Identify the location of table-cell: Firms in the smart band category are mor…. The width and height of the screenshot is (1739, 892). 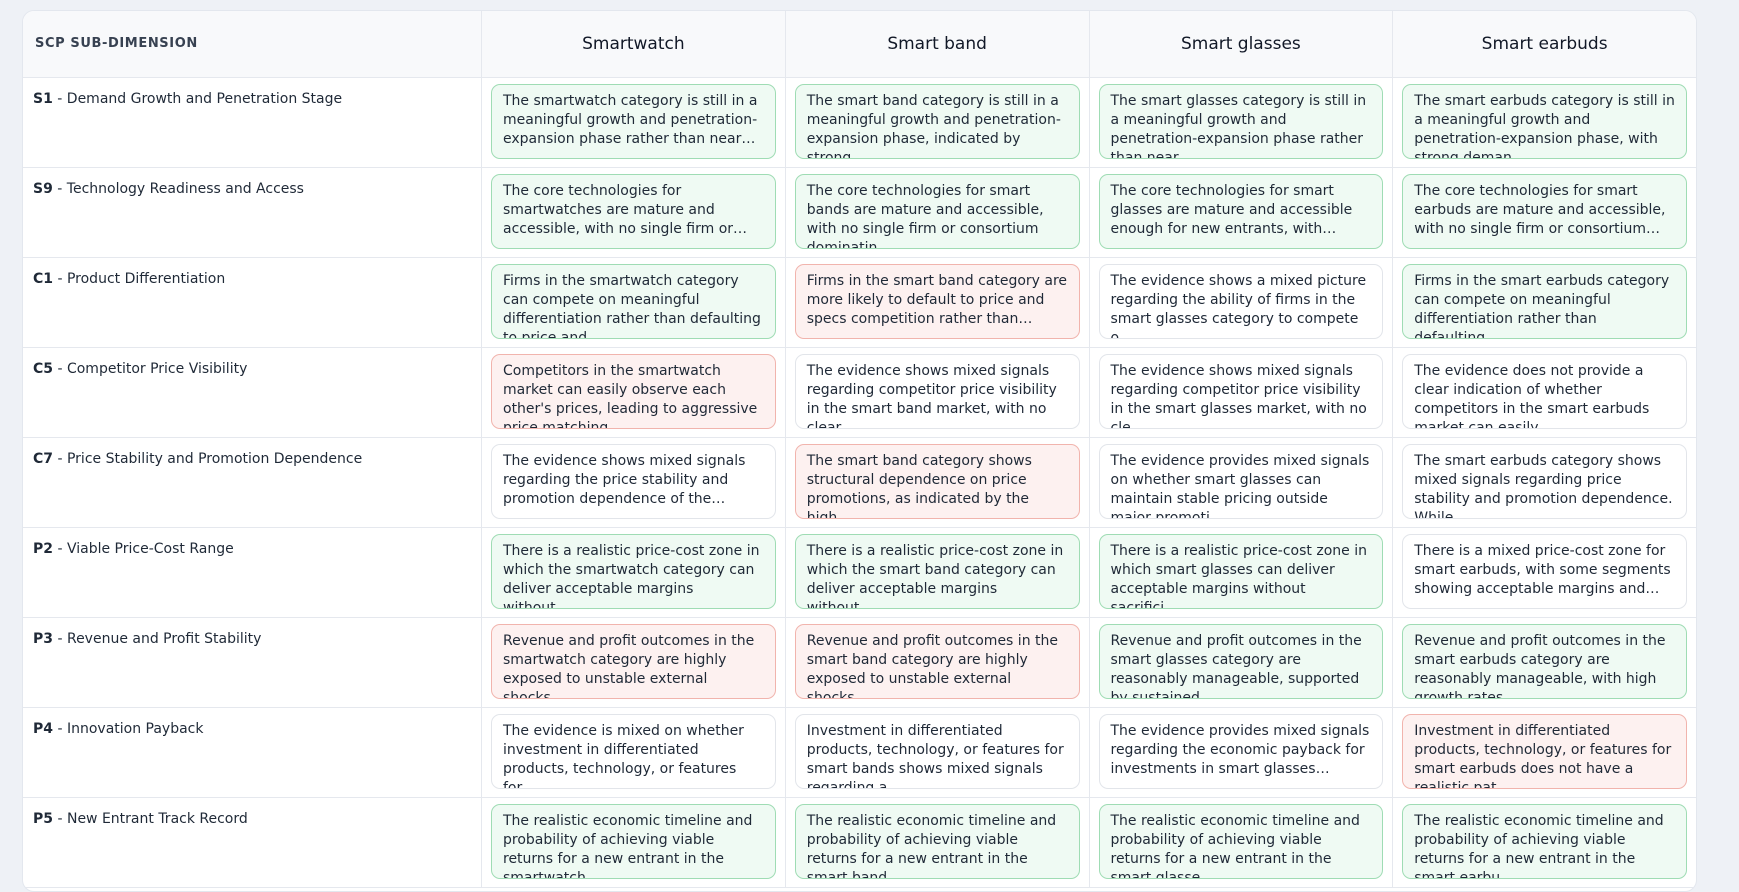
(936, 302).